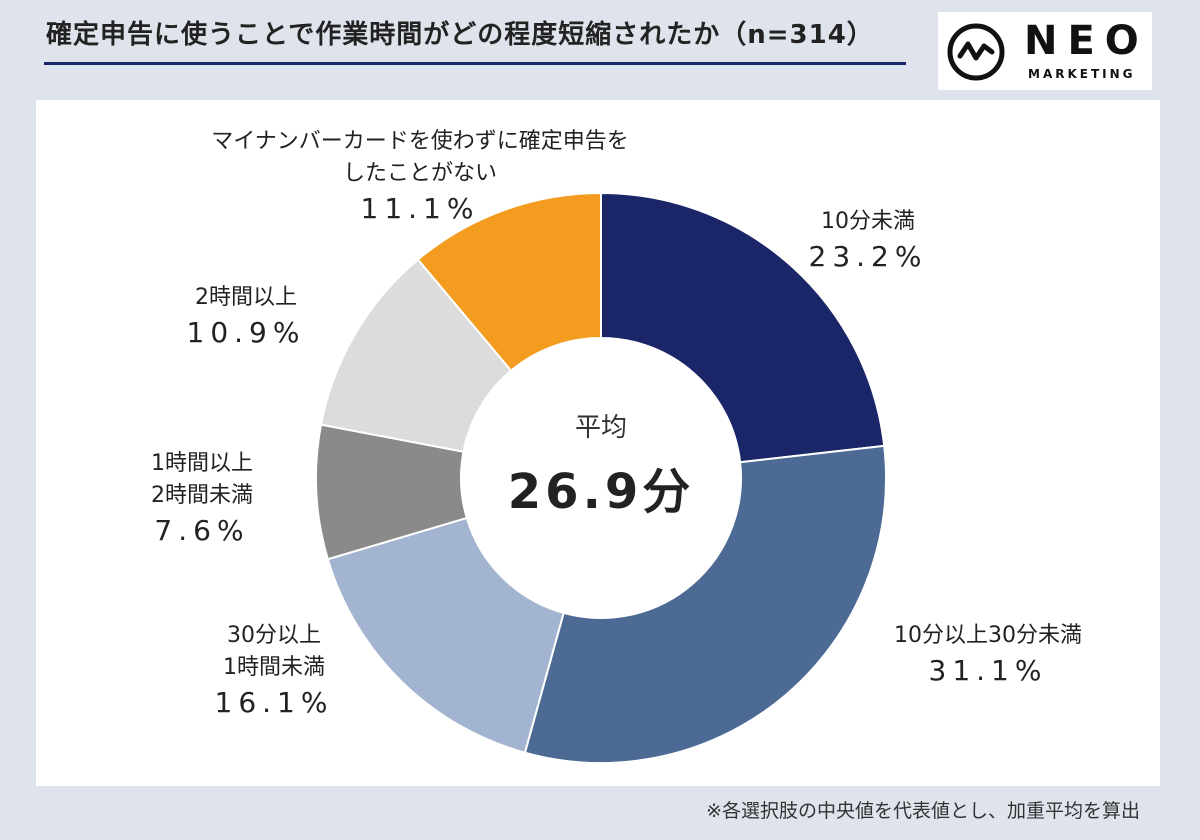 This screenshot has width=1200, height=840. What do you see at coordinates (420, 208) in the screenshot?
I see `slice-percent-label: 11.1%` at bounding box center [420, 208].